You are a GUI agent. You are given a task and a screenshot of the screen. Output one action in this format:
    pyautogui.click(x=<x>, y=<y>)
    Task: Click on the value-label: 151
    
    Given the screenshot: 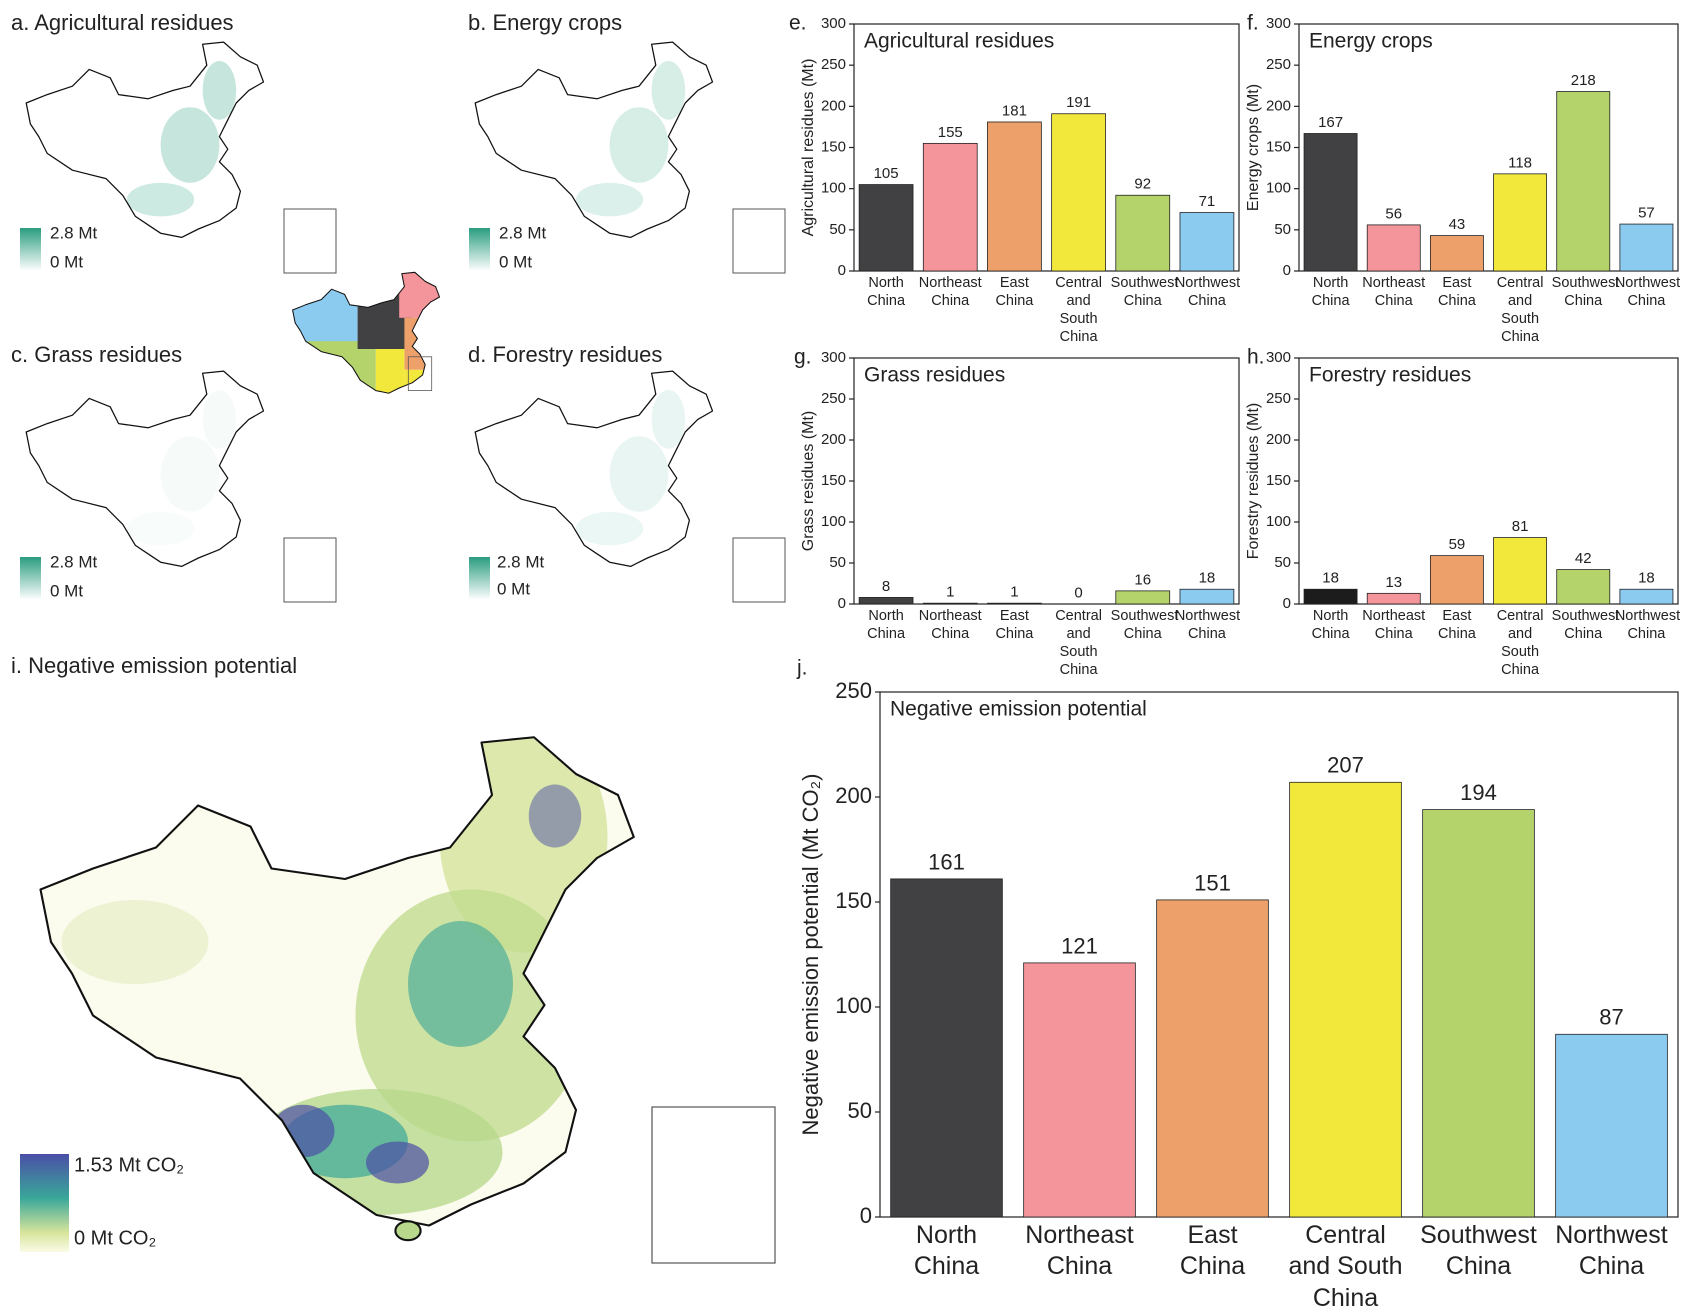 What is the action you would take?
    pyautogui.click(x=1212, y=882)
    